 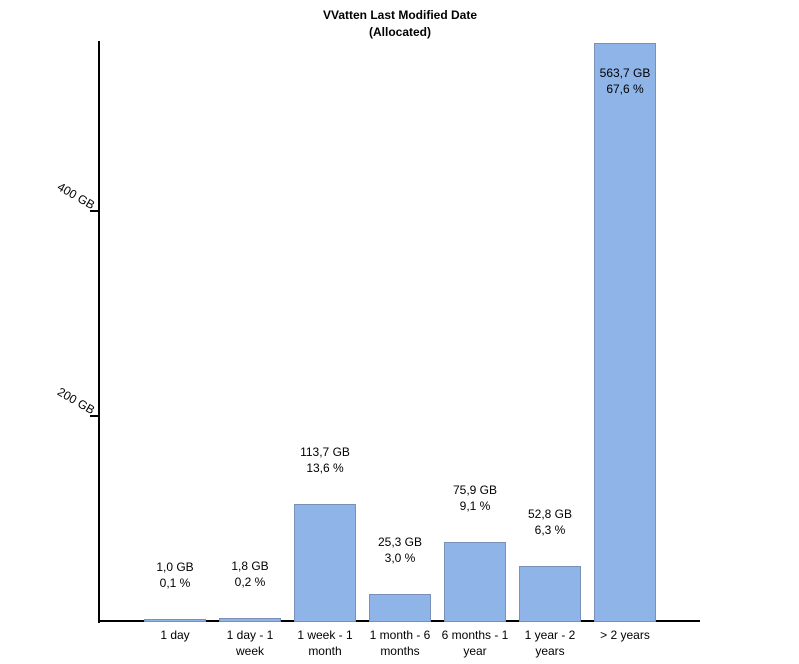 What do you see at coordinates (175, 620) in the screenshot?
I see `bar-1-day` at bounding box center [175, 620].